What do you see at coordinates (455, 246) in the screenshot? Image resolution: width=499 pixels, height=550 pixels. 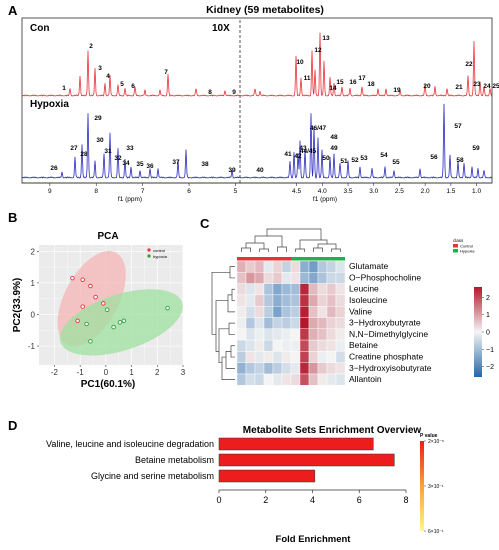 I see `class-legend-control-swatch` at bounding box center [455, 246].